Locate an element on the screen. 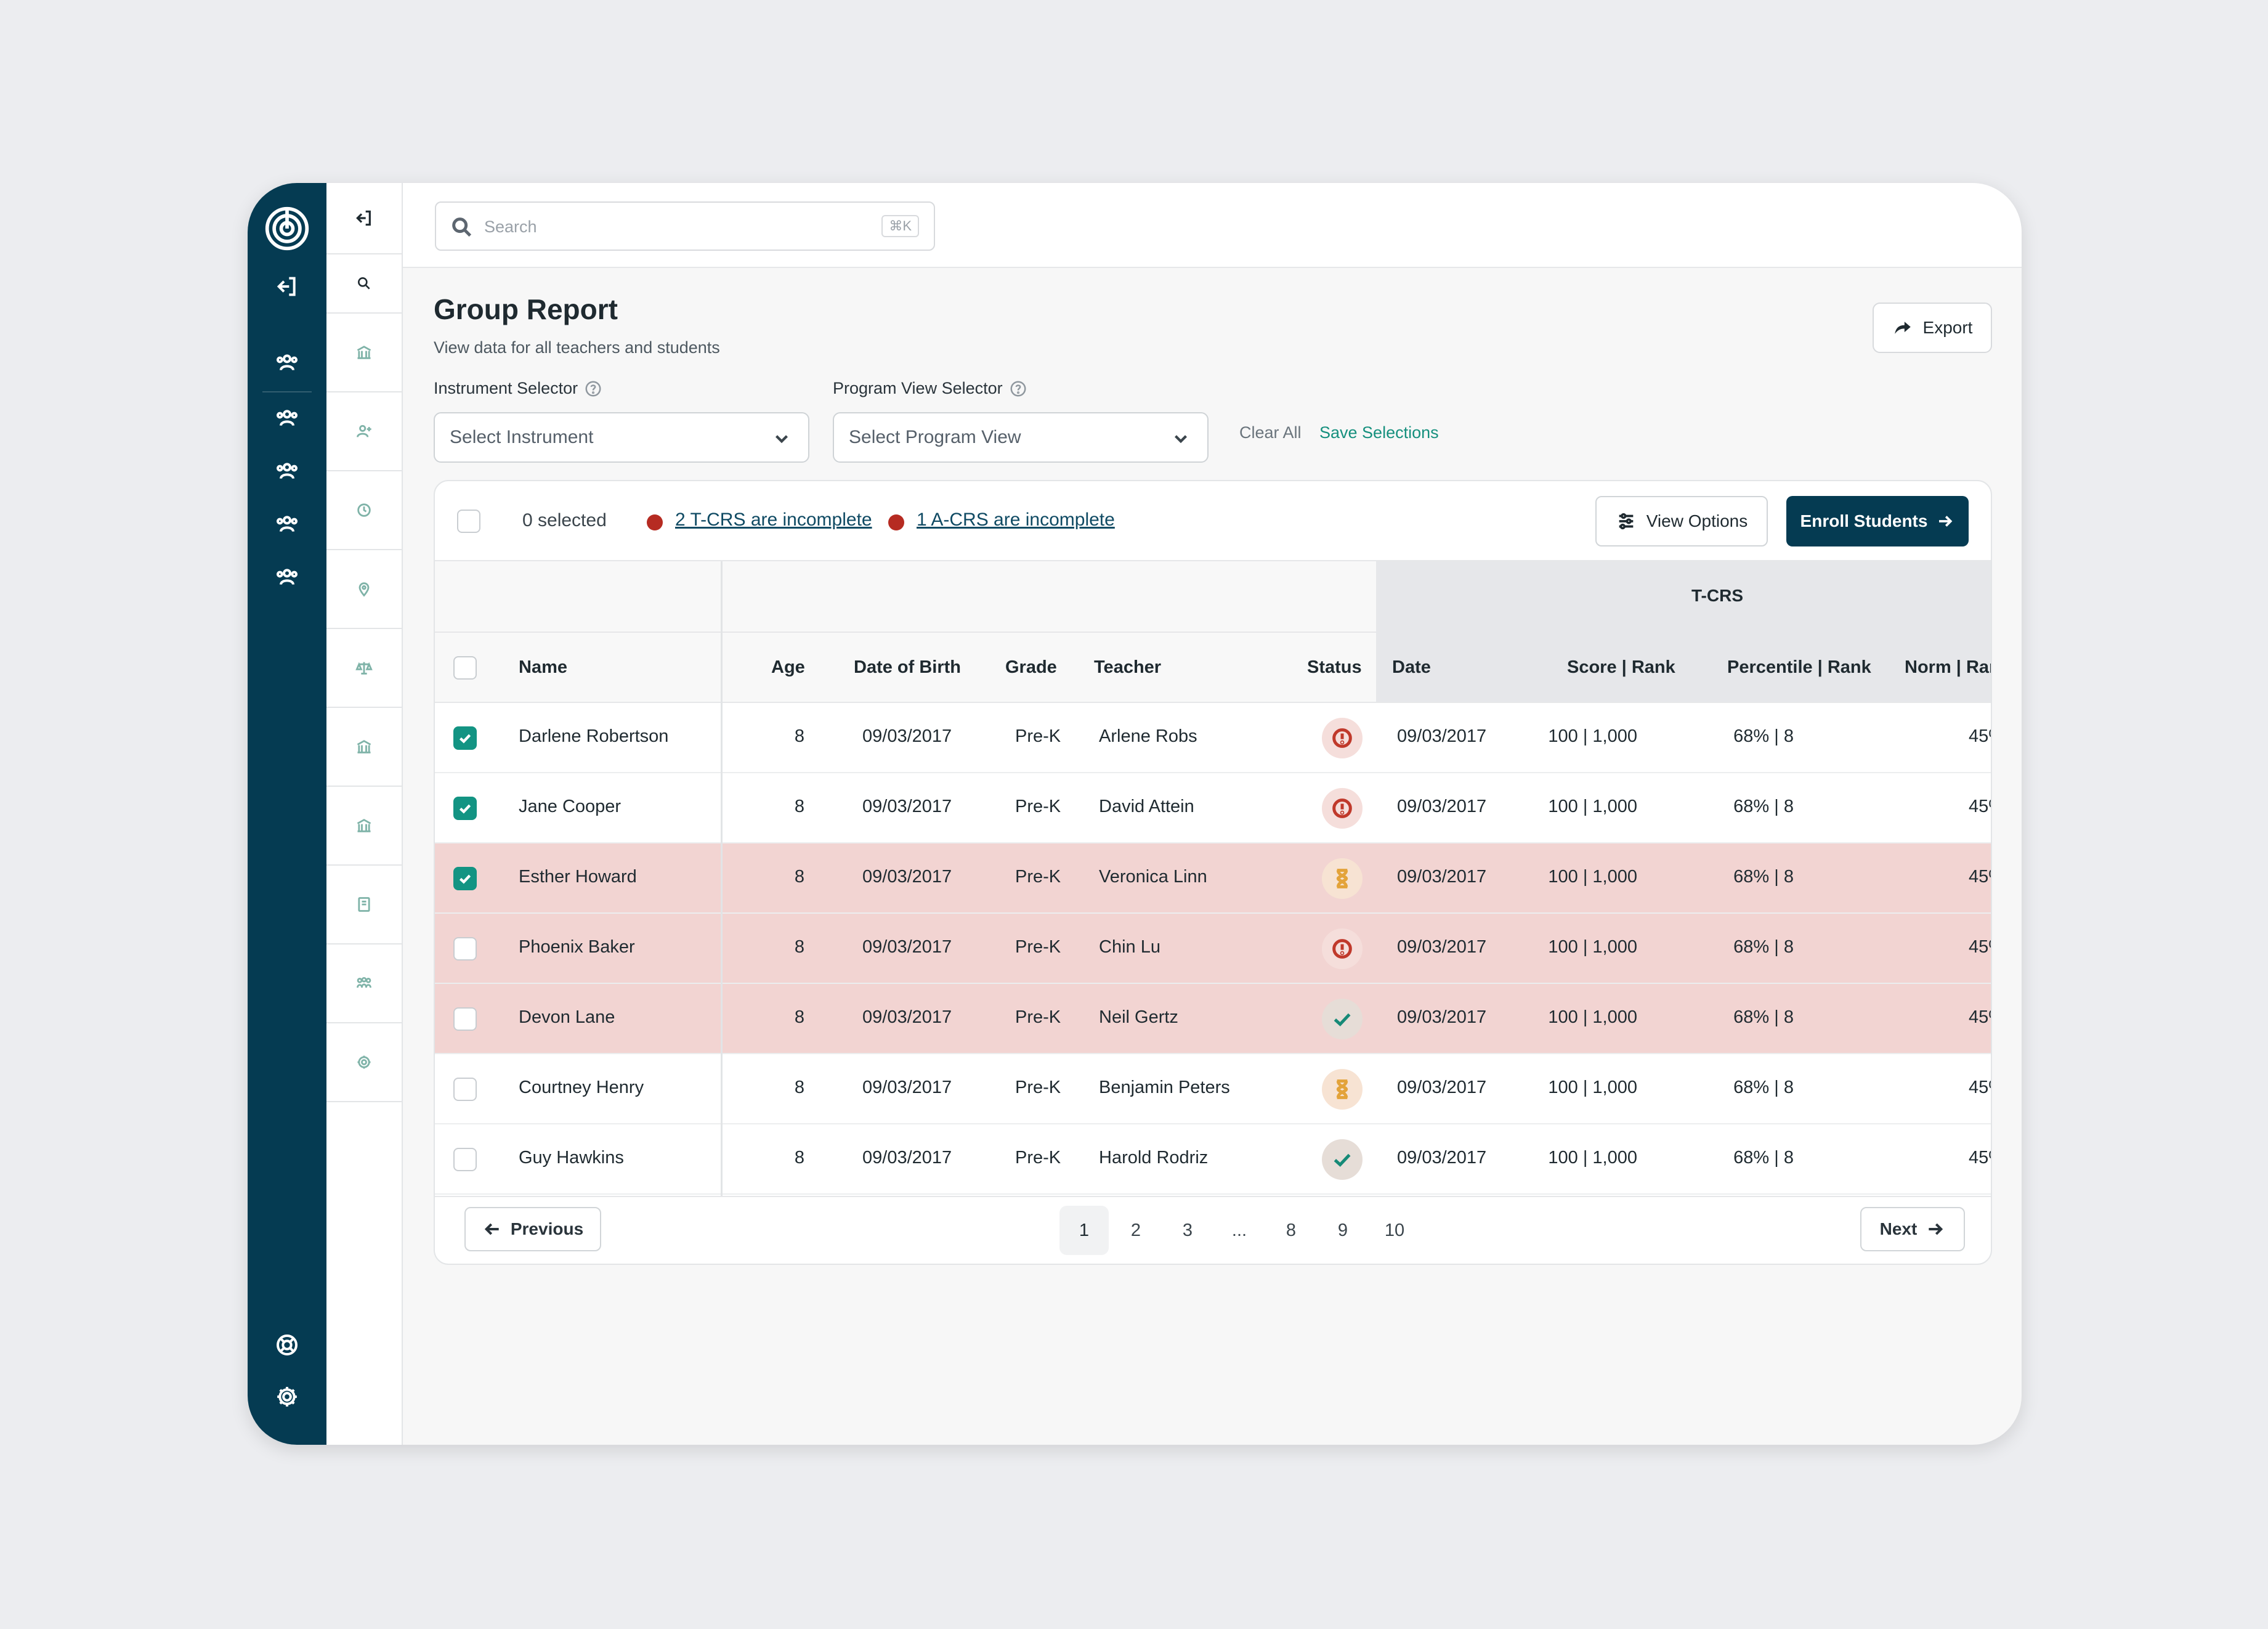 Image resolution: width=2268 pixels, height=1629 pixels. clear-all-link: Clear All is located at coordinates (1271, 432).